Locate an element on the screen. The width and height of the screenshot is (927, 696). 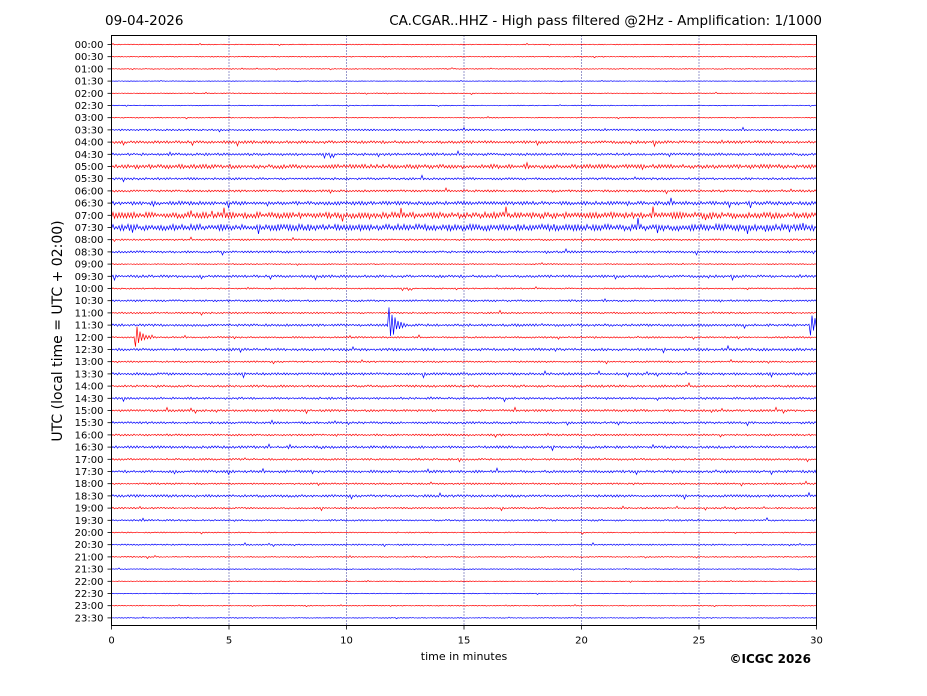
row-label: 15:00 is located at coordinates (89, 411).